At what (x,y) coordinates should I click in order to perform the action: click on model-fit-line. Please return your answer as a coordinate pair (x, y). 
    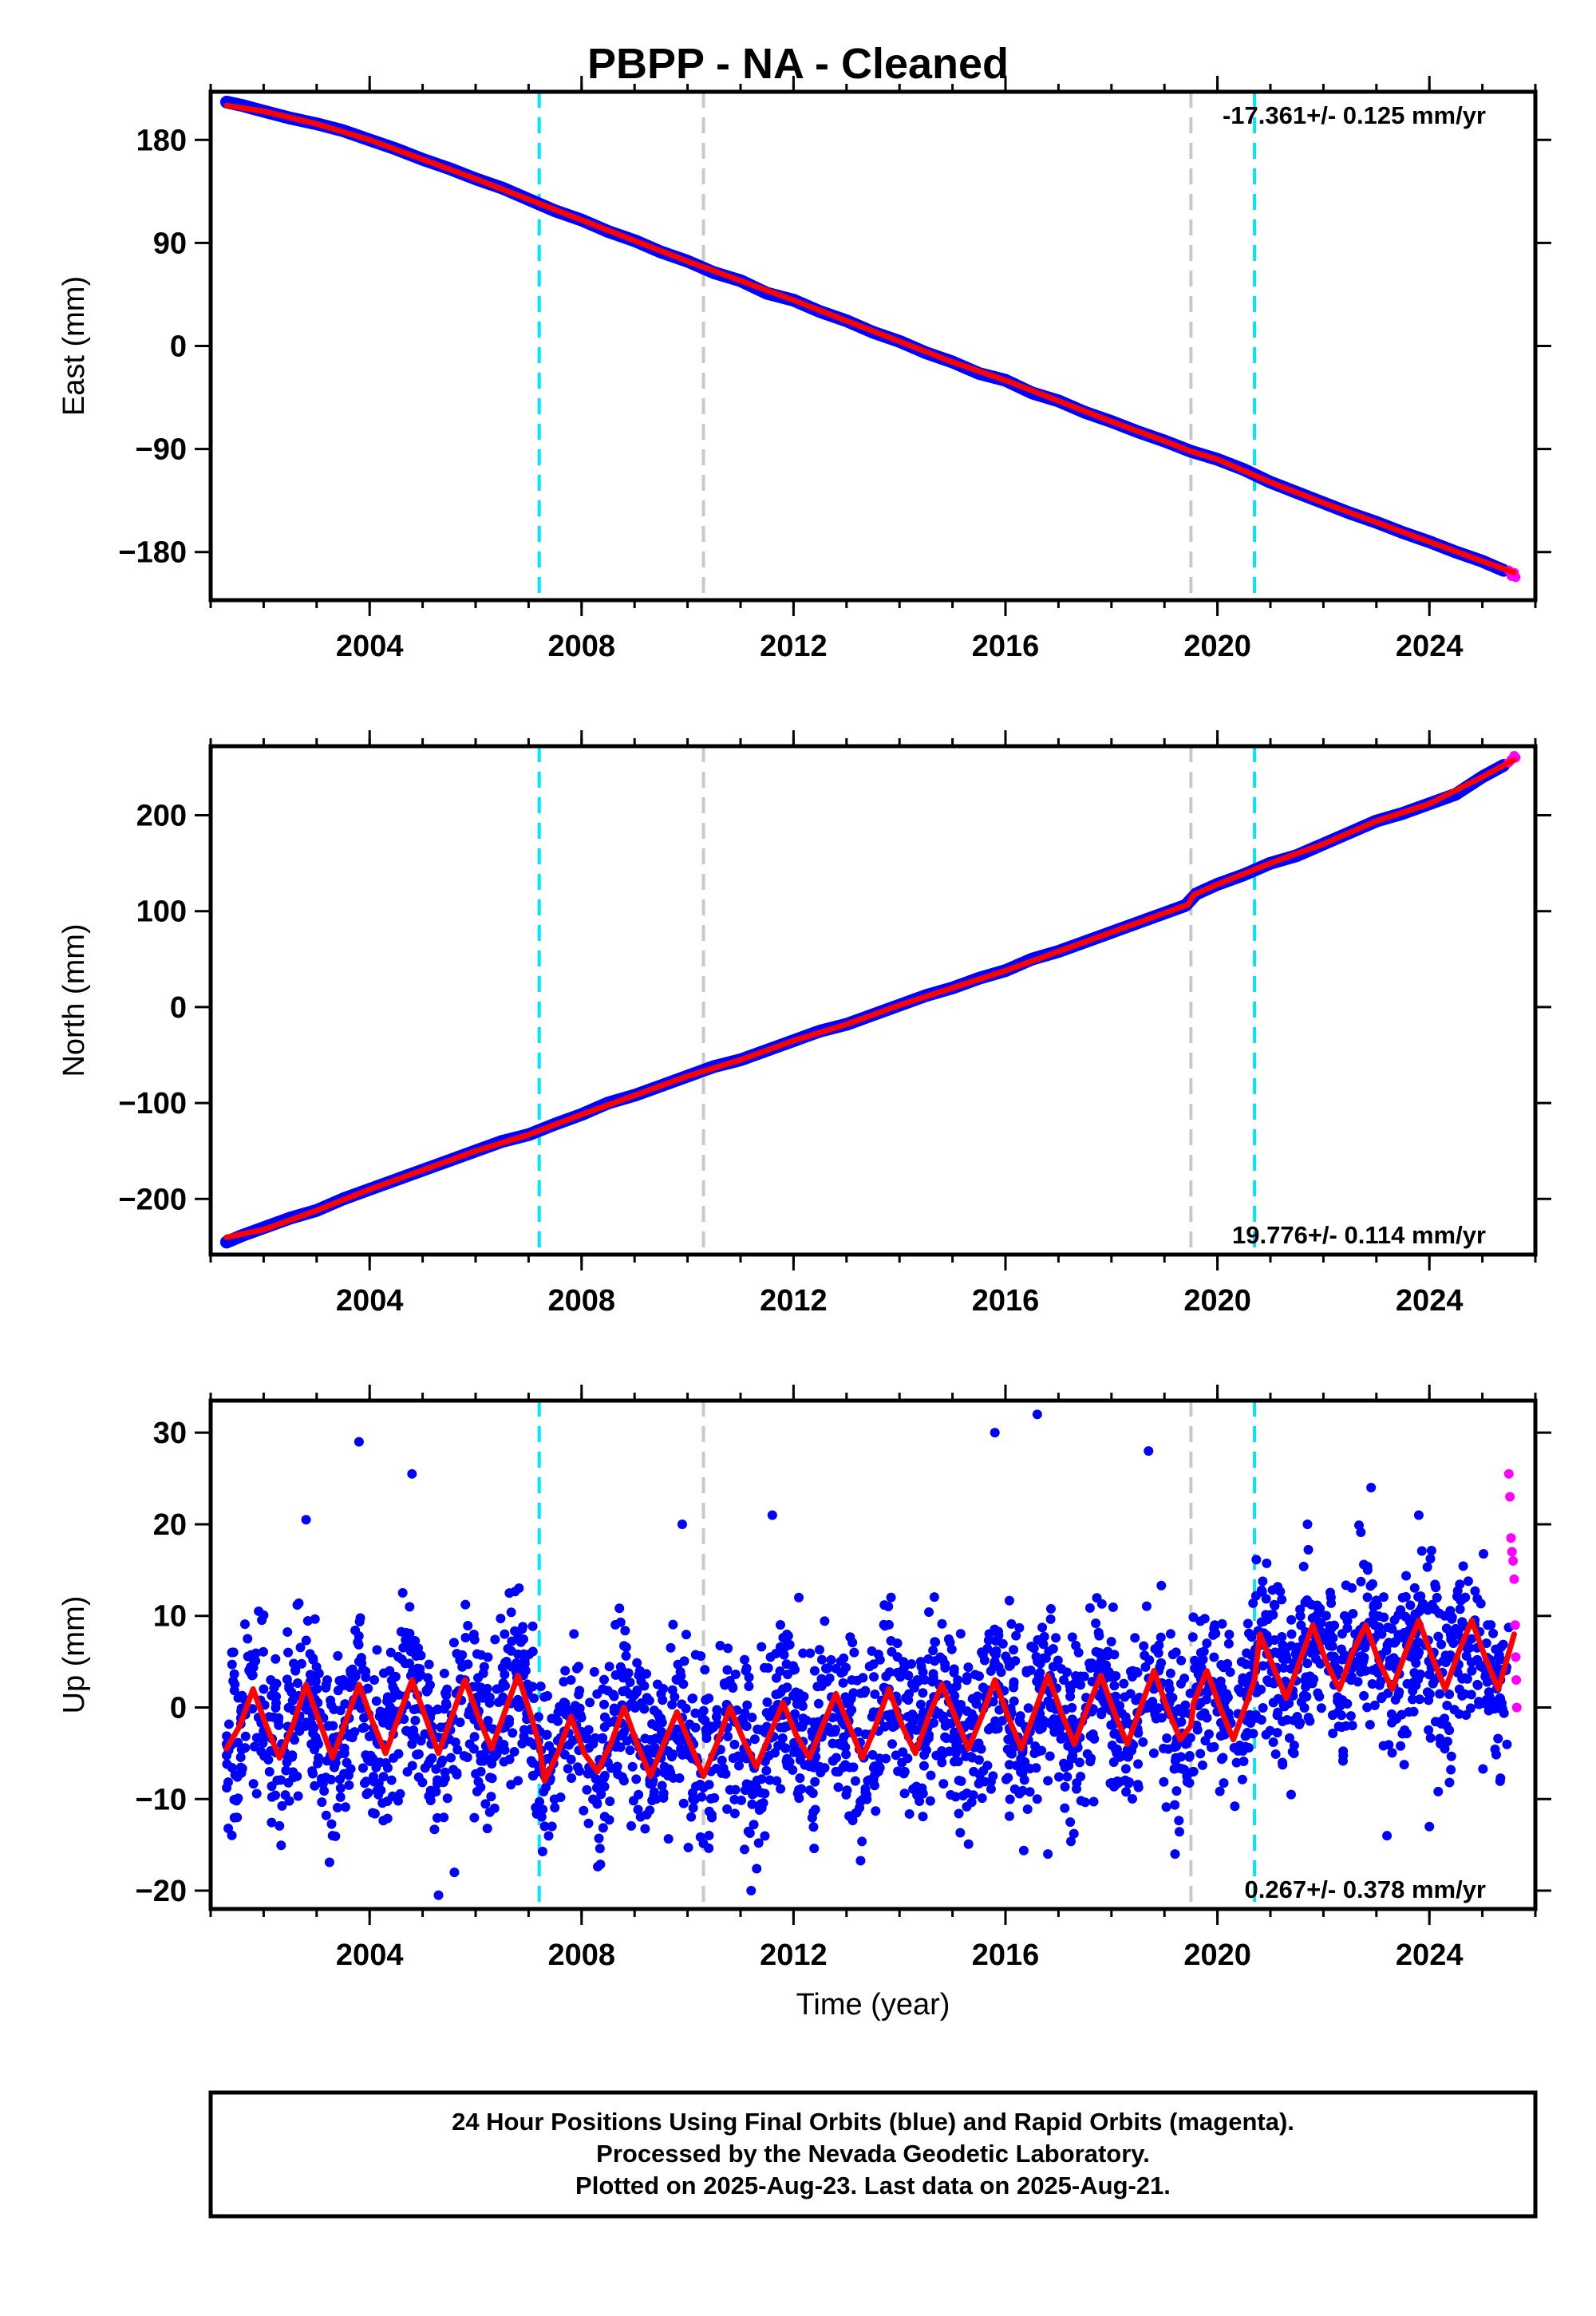
    Looking at the image, I should click on (870, 1700).